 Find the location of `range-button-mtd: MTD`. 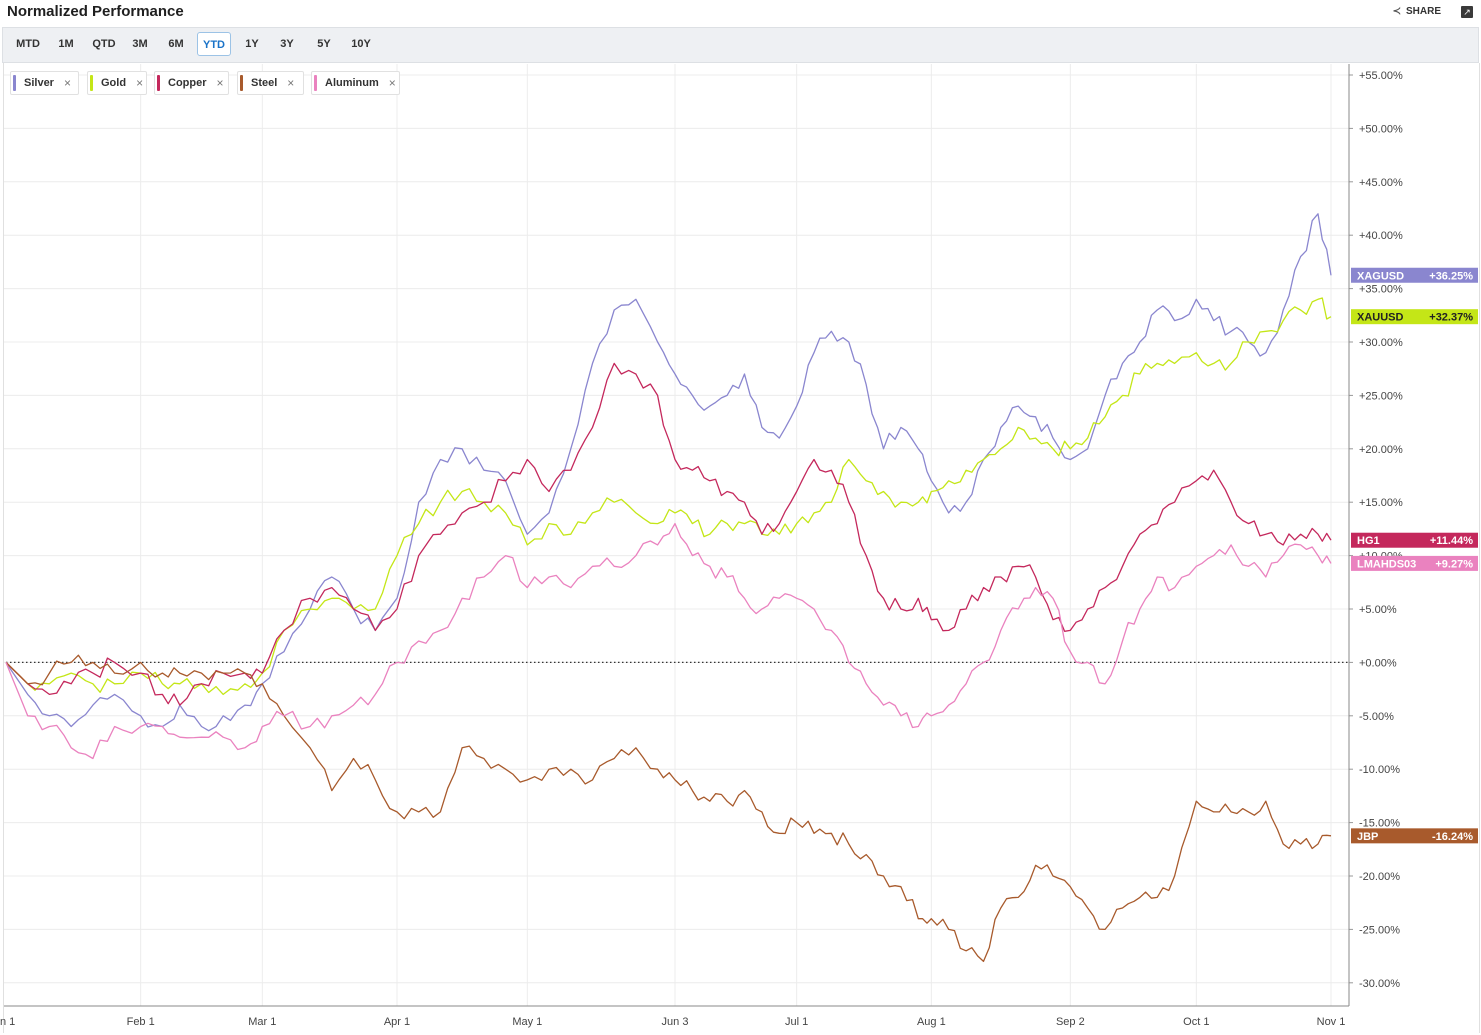

range-button-mtd: MTD is located at coordinates (28, 44).